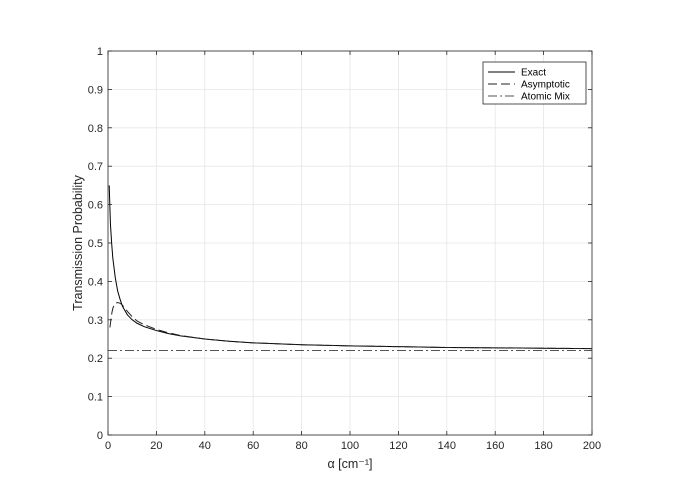 The image size is (680, 504). Describe the element at coordinates (351, 325) in the screenshot. I see `series-line-asymptotic` at that location.